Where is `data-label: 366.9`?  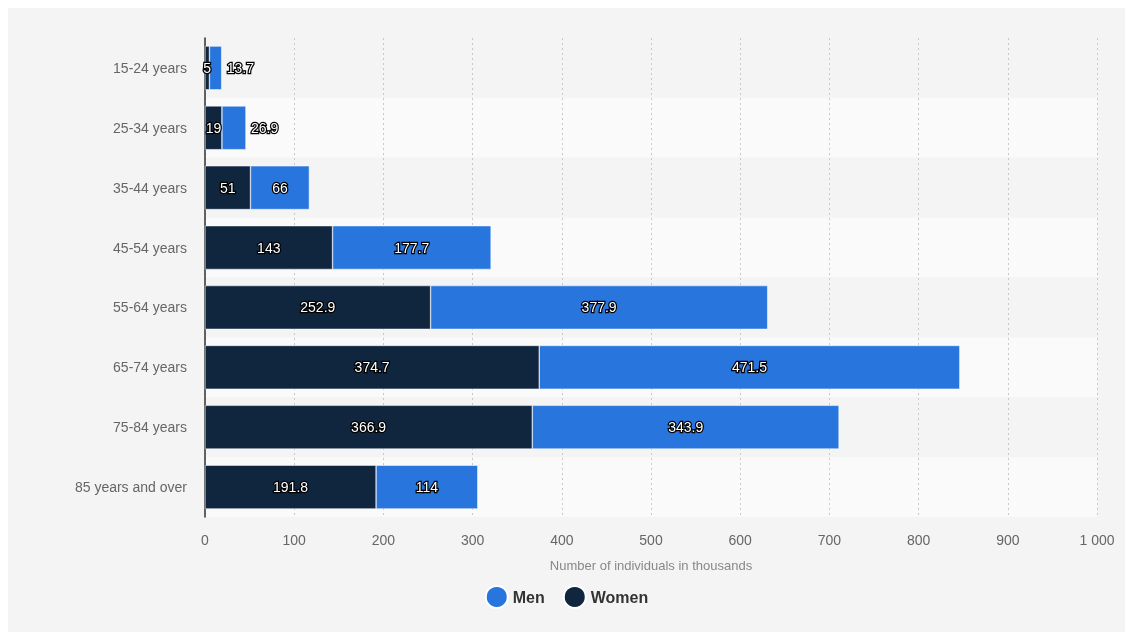 data-label: 366.9 is located at coordinates (369, 427).